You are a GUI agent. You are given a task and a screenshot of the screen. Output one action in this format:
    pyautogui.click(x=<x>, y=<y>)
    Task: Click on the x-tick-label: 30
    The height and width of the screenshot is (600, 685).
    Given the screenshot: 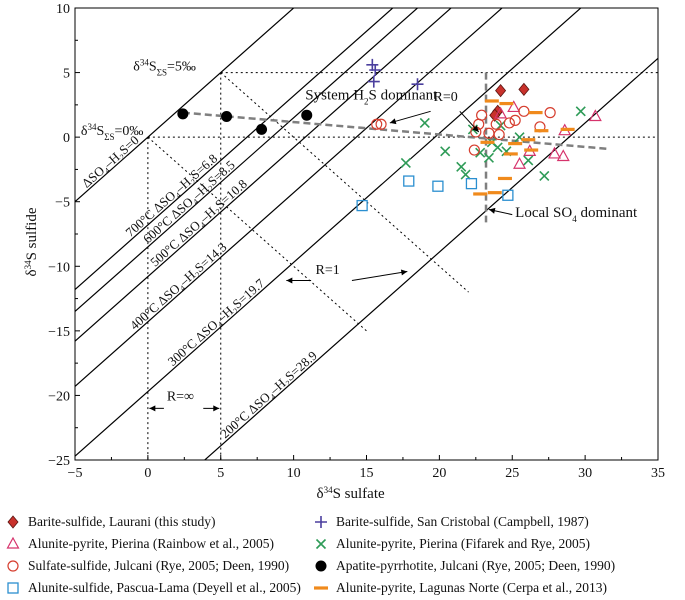 What is the action you would take?
    pyautogui.click(x=585, y=473)
    